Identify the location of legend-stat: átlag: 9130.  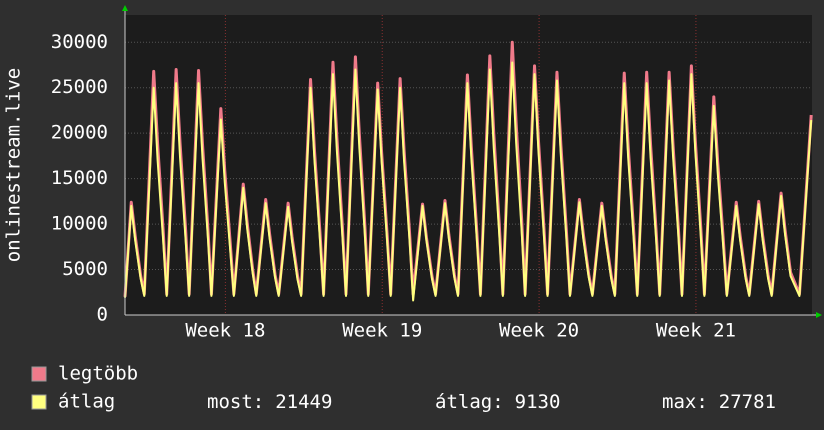
(497, 402).